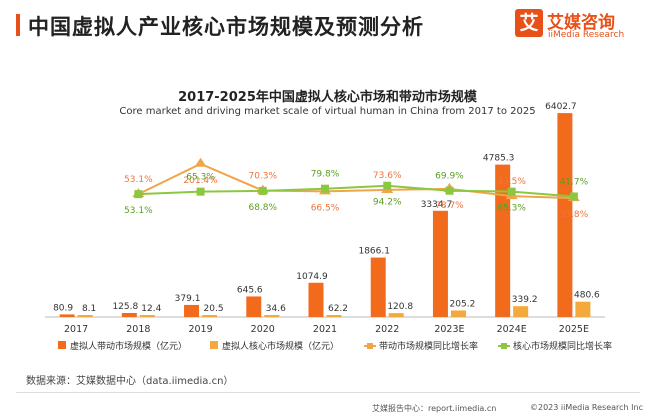 The image size is (655, 416). What do you see at coordinates (151, 309) in the screenshot?
I see `bar-label-core-2018: 12.4` at bounding box center [151, 309].